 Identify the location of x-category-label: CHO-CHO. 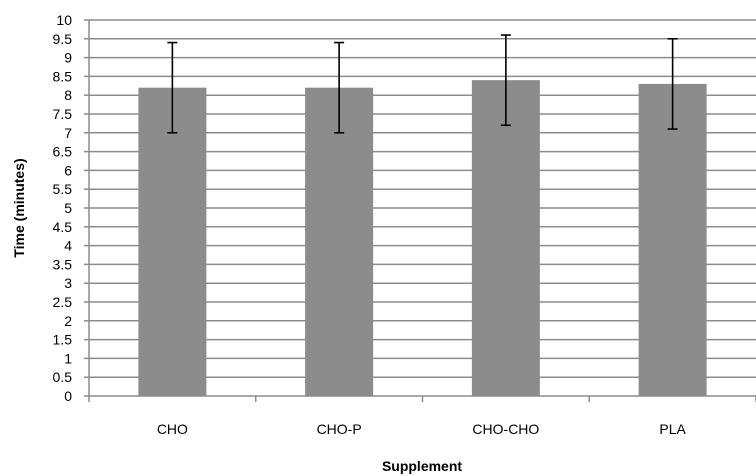
(505, 429).